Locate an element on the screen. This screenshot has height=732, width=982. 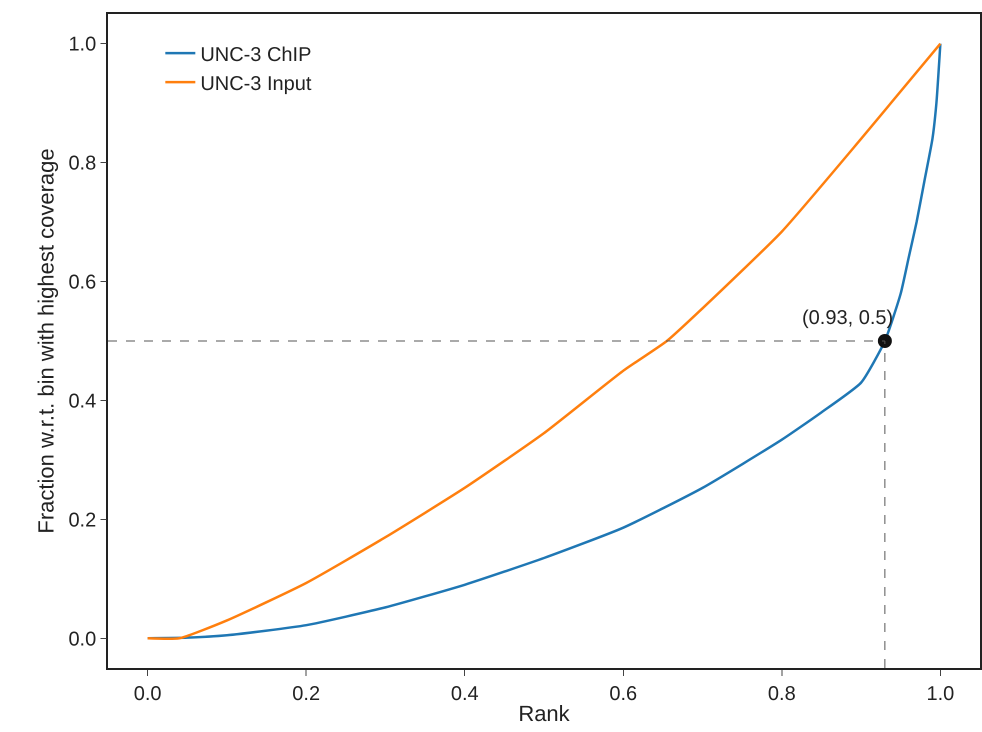
x-tick-label: 0.2 is located at coordinates (306, 693).